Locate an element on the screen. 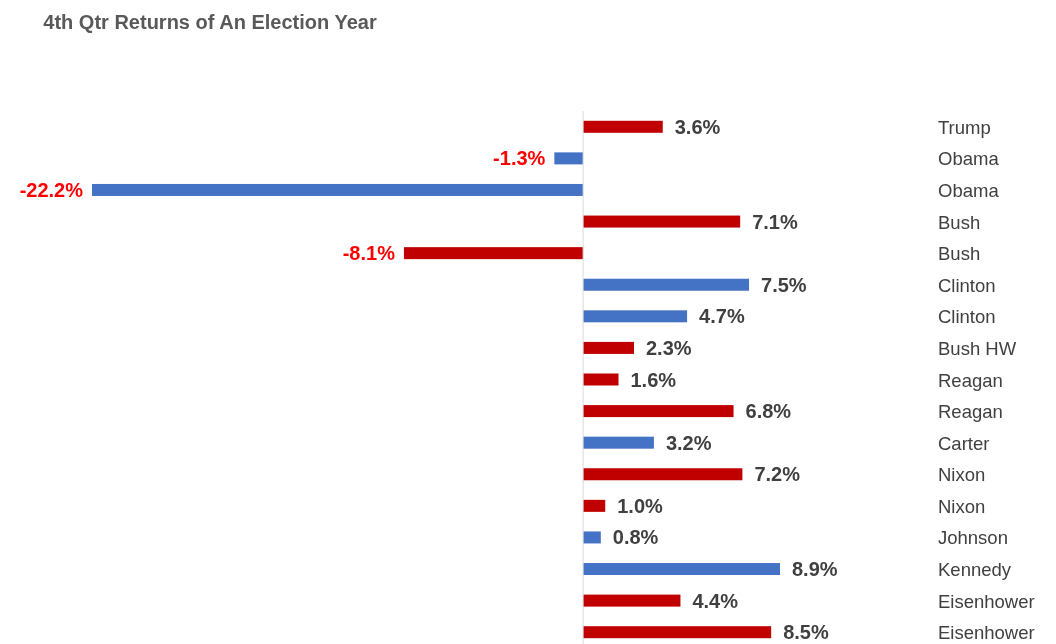 The height and width of the screenshot is (644, 1056). data-label: 4.4% is located at coordinates (715, 600).